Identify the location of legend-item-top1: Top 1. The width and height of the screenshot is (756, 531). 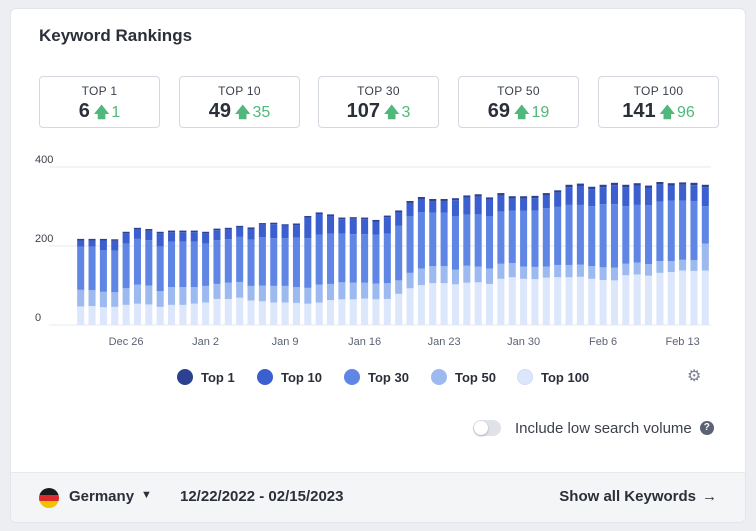
(206, 377).